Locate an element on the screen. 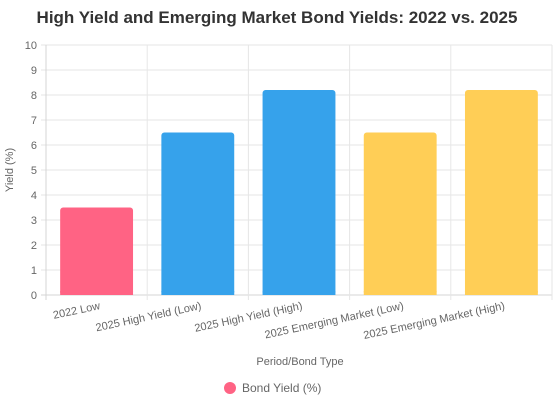  y-tick-label: 8 is located at coordinates (34, 96).